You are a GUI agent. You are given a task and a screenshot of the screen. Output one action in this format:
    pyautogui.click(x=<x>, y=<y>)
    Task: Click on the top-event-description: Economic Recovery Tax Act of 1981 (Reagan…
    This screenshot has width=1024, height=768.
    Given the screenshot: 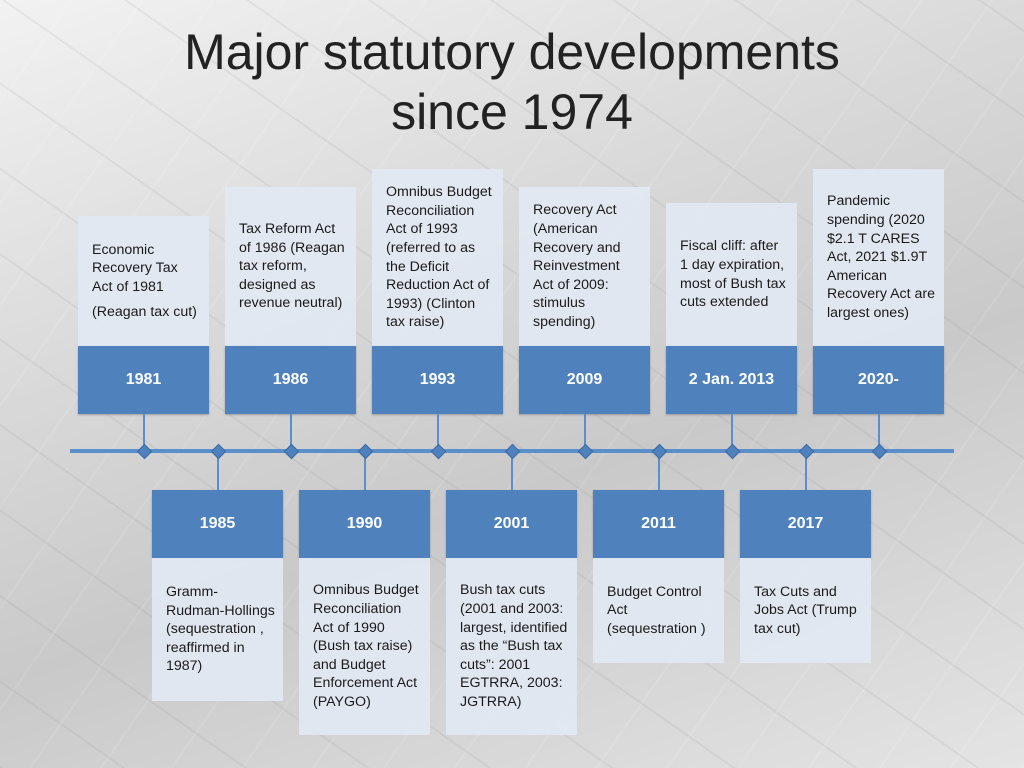 What is the action you would take?
    pyautogui.click(x=143, y=281)
    